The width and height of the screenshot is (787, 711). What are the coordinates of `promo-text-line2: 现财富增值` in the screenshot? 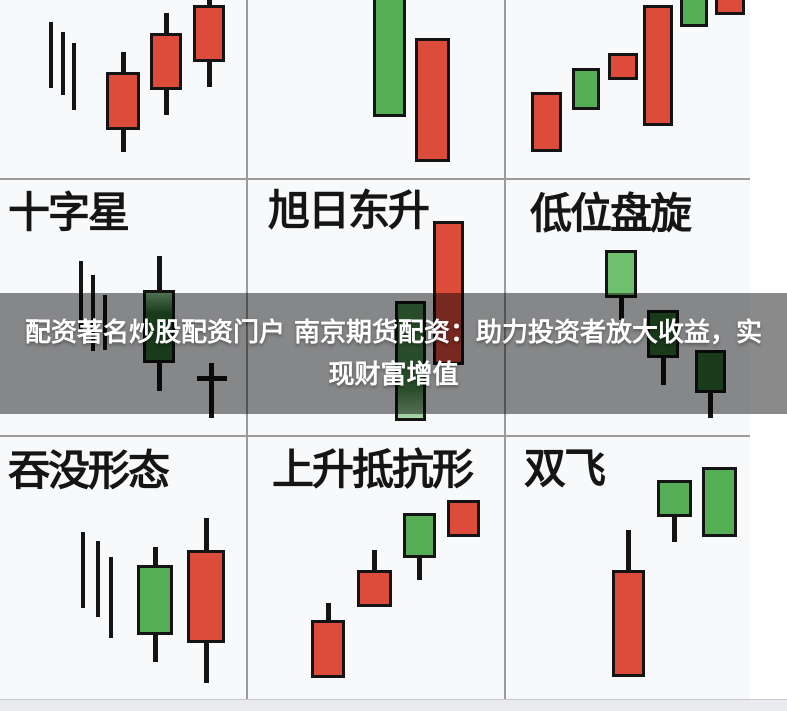 It's located at (393, 374).